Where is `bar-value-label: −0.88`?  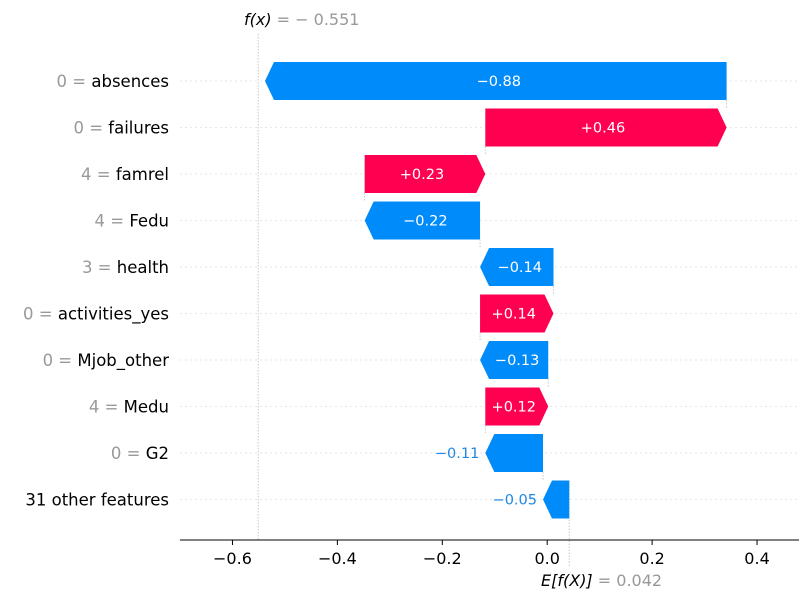
bar-value-label: −0.88 is located at coordinates (499, 82).